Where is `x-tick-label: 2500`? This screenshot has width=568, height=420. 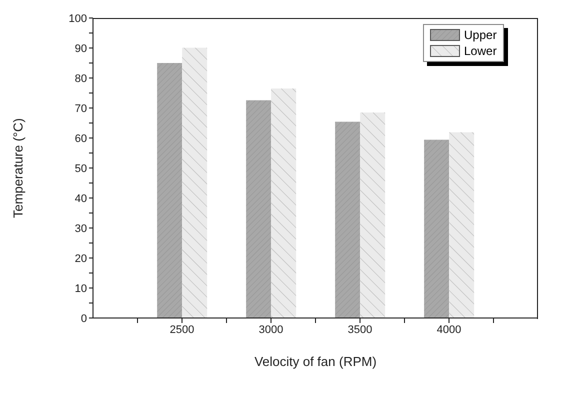
x-tick-label: 2500 is located at coordinates (182, 330).